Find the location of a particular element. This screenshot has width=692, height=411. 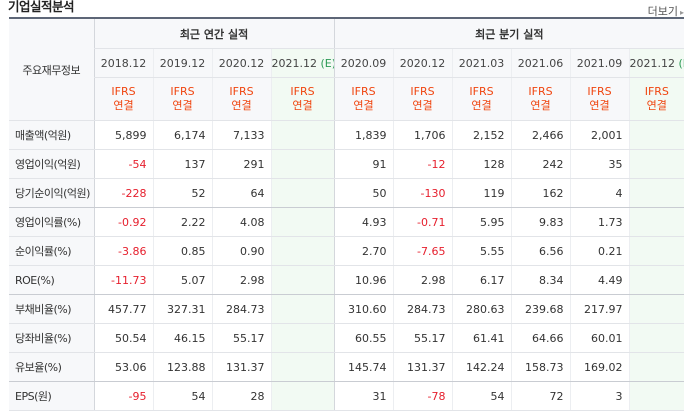

value-cell: -54 is located at coordinates (123, 164).